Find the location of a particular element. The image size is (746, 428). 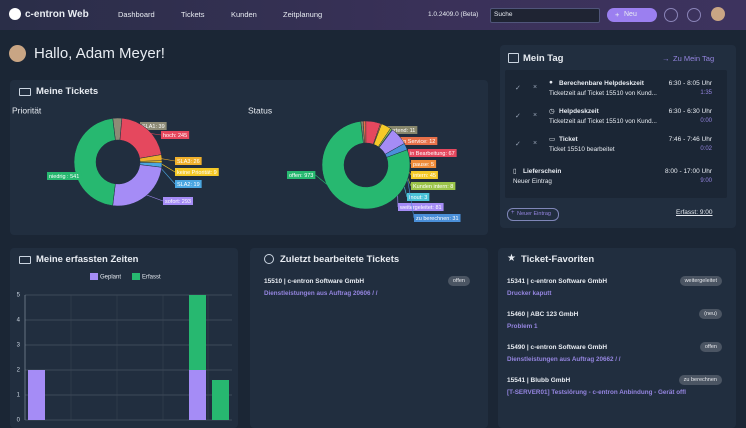

entry-icon: ◷ is located at coordinates (552, 111).